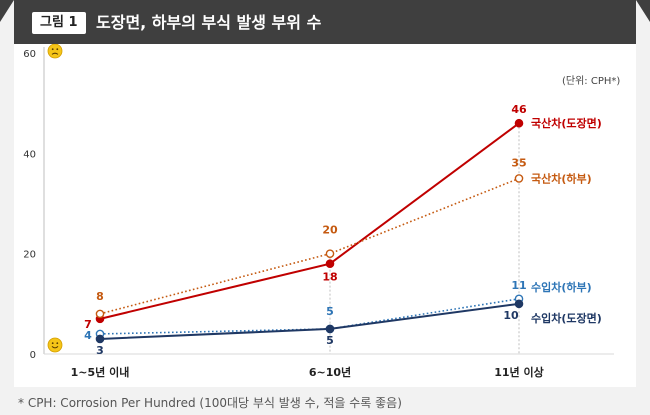 Image resolution: width=650 pixels, height=415 pixels. What do you see at coordinates (100, 296) in the screenshot?
I see `data-label: 8` at bounding box center [100, 296].